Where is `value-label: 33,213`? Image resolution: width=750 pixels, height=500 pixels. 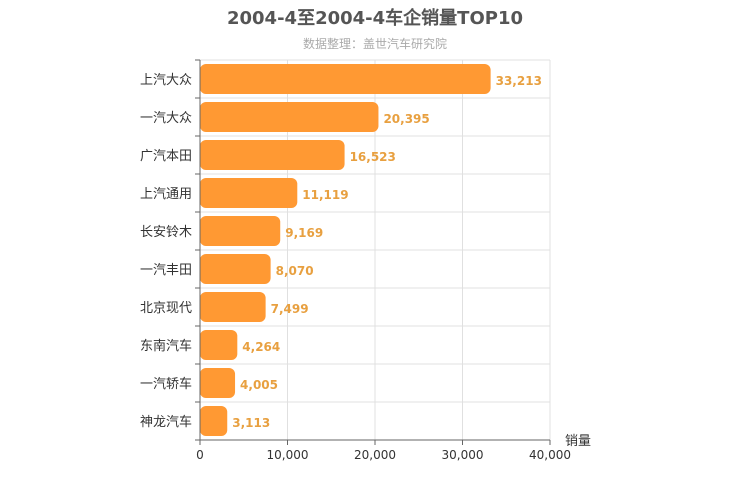 value-label: 33,213 is located at coordinates (519, 81).